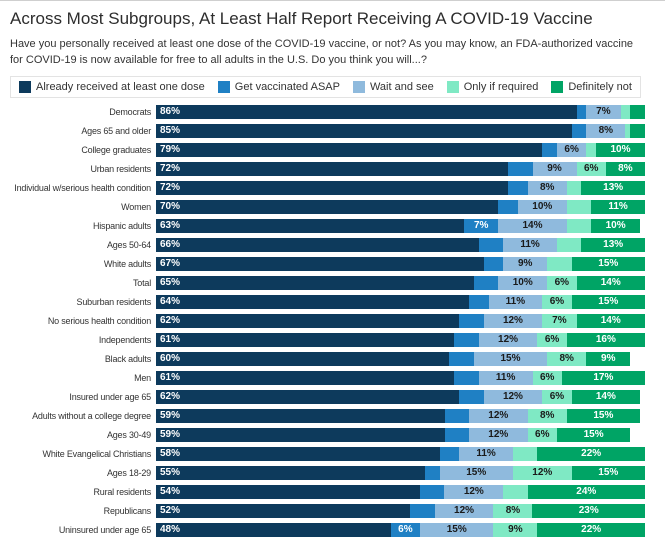 This screenshot has width=665, height=560. What do you see at coordinates (515, 530) in the screenshot?
I see `bar-segment-only-if-required: 9%` at bounding box center [515, 530].